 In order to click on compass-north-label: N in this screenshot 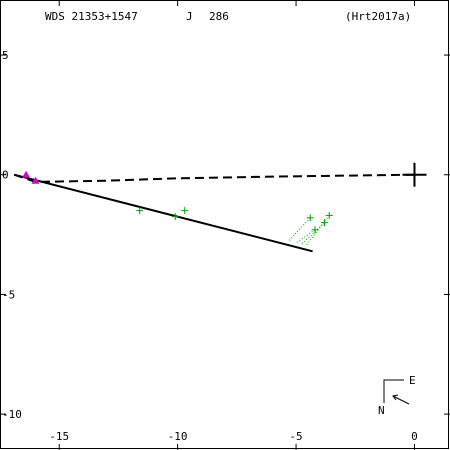, I will do `click(381, 410)`.